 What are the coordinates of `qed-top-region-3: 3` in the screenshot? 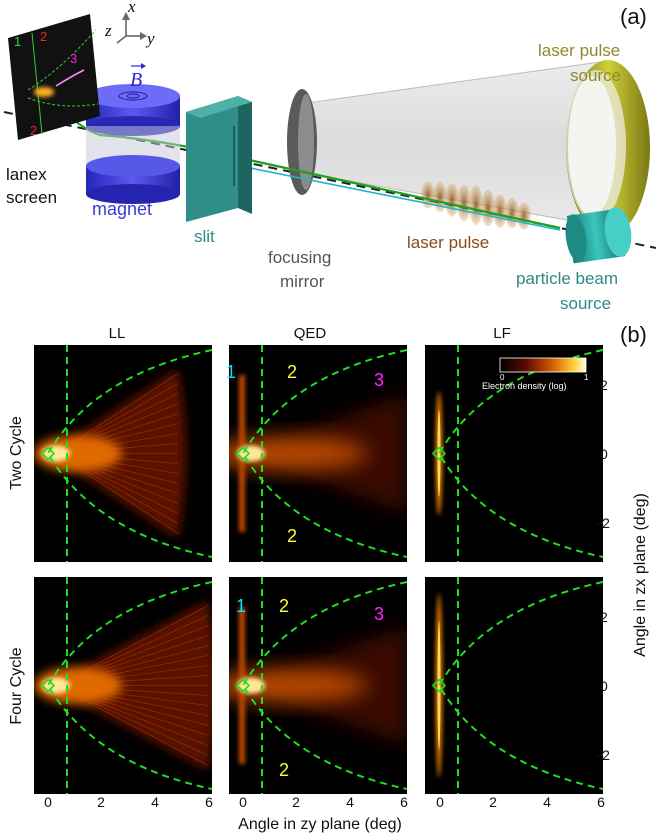 It's located at (379, 380).